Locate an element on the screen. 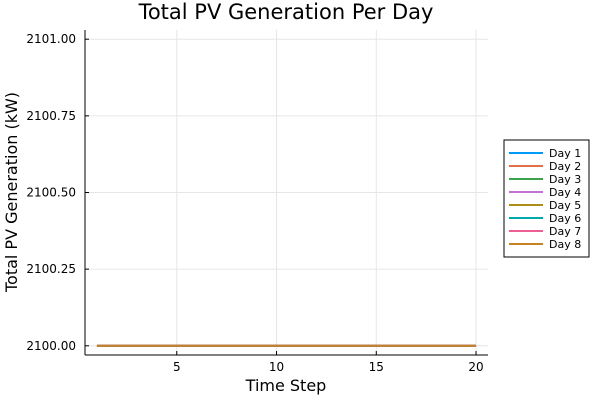 This screenshot has height=400, width=600. legend-label: Day 5 is located at coordinates (565, 205).